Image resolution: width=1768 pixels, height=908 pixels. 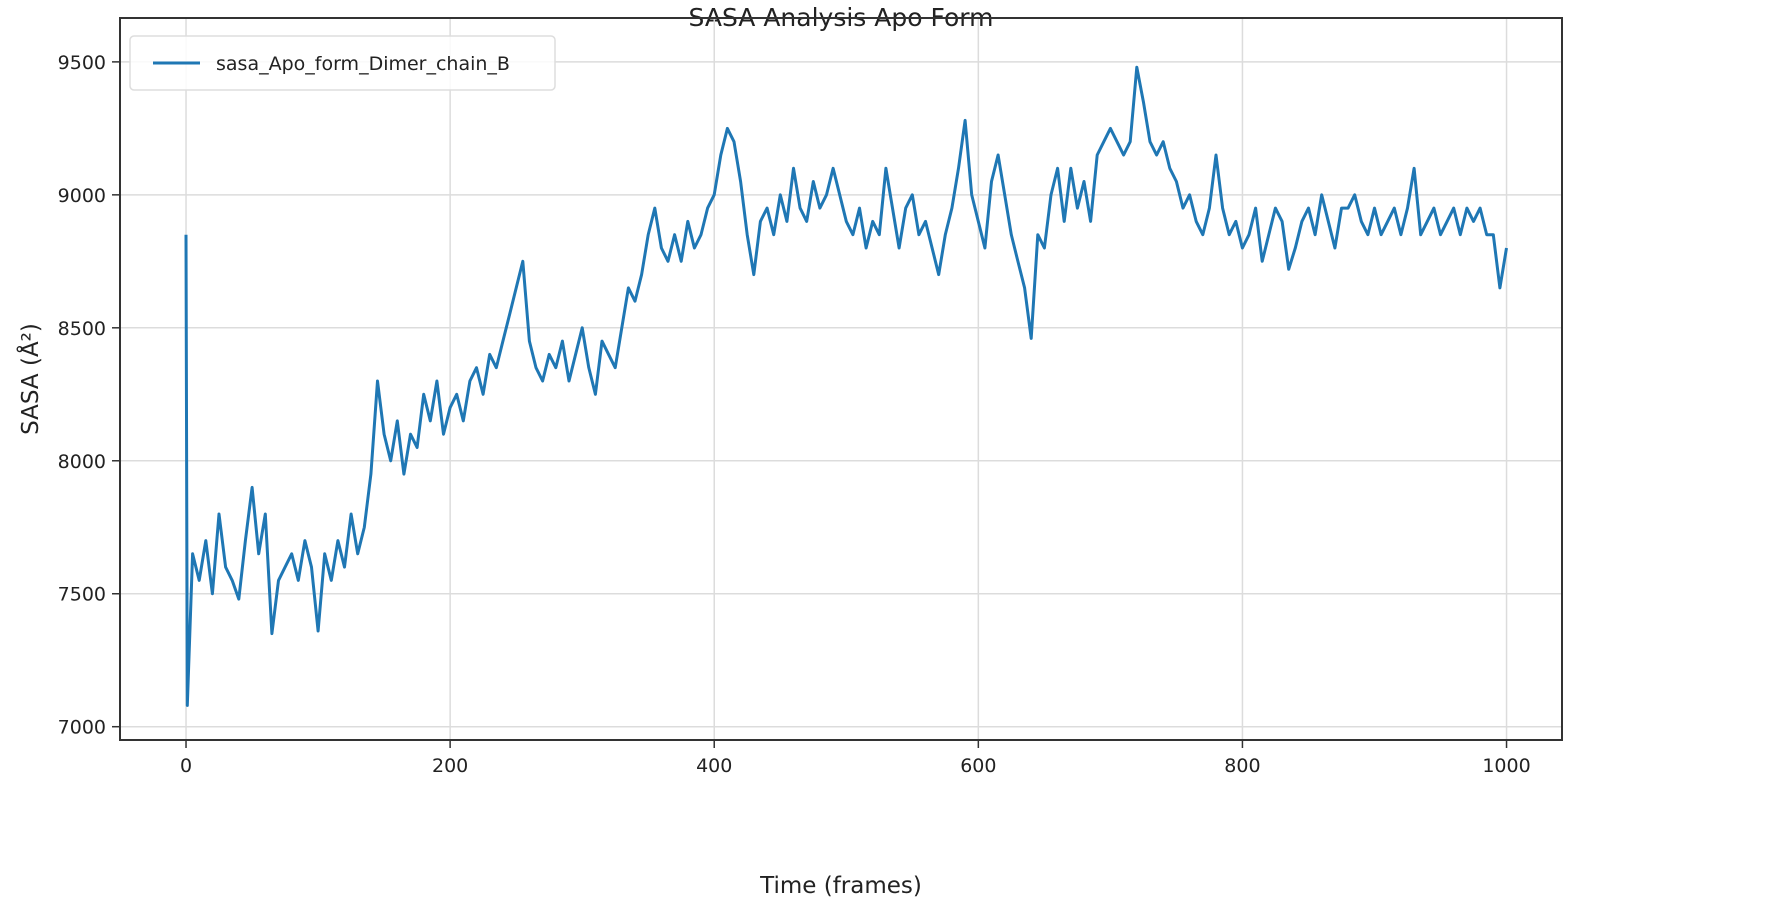 I want to click on y-tick-label: 8500, so click(x=82, y=329).